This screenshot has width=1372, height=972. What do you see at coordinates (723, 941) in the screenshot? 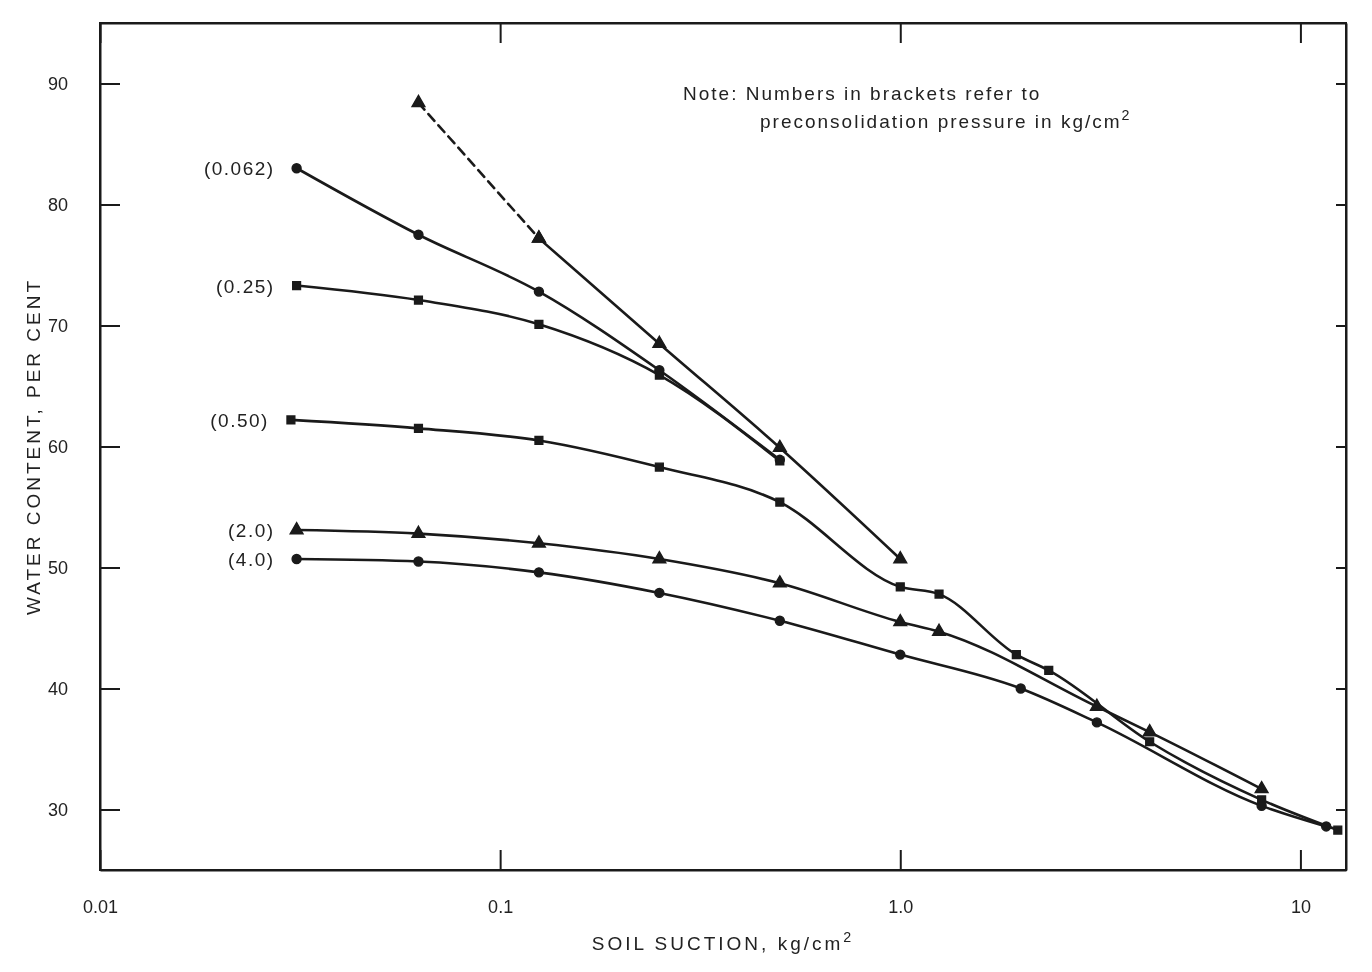
I see `x-axis-title: SOIL SUCTION, kg/cm$^{2}$` at bounding box center [723, 941].